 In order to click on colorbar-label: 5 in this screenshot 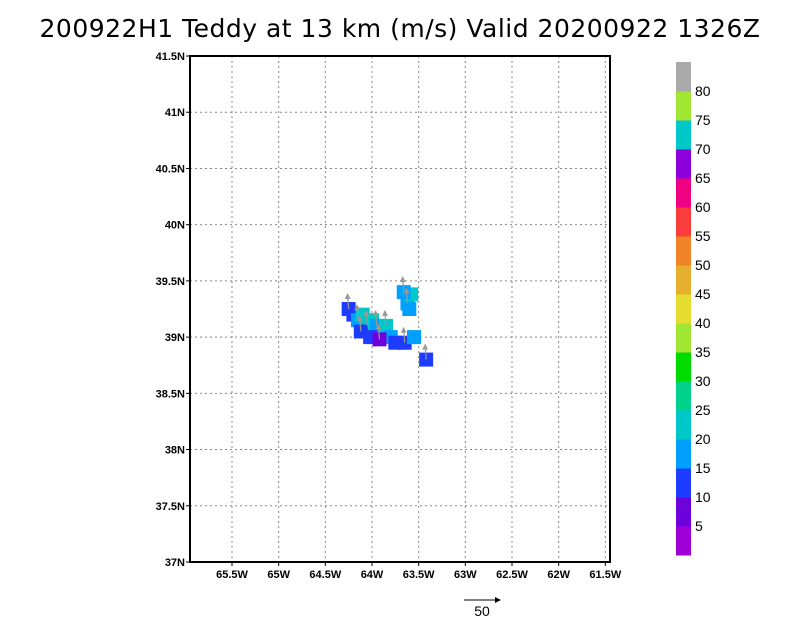, I will do `click(699, 526)`.